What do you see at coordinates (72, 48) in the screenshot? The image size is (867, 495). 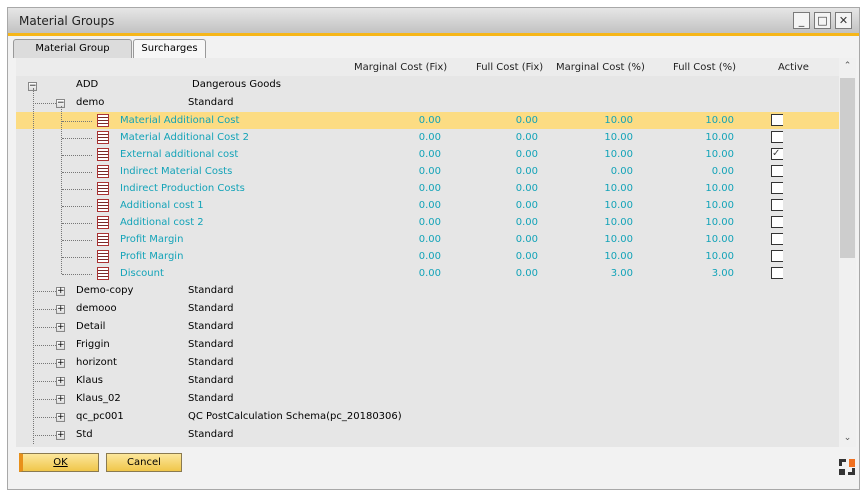 I see `tab-material-group: Material Group` at bounding box center [72, 48].